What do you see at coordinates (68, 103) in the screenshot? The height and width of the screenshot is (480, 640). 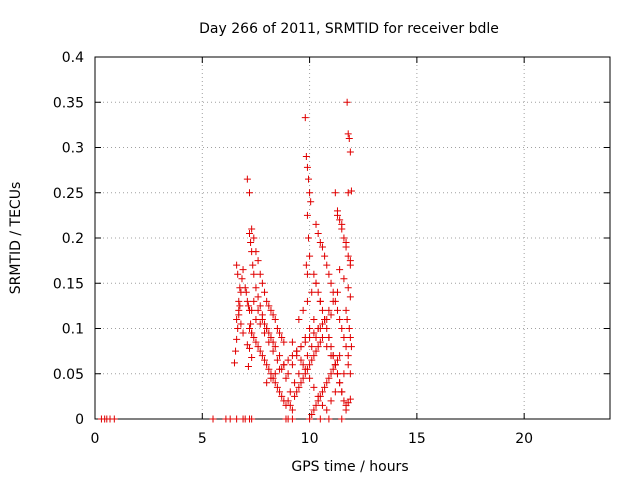 I see `y-tick-label: 0.35` at bounding box center [68, 103].